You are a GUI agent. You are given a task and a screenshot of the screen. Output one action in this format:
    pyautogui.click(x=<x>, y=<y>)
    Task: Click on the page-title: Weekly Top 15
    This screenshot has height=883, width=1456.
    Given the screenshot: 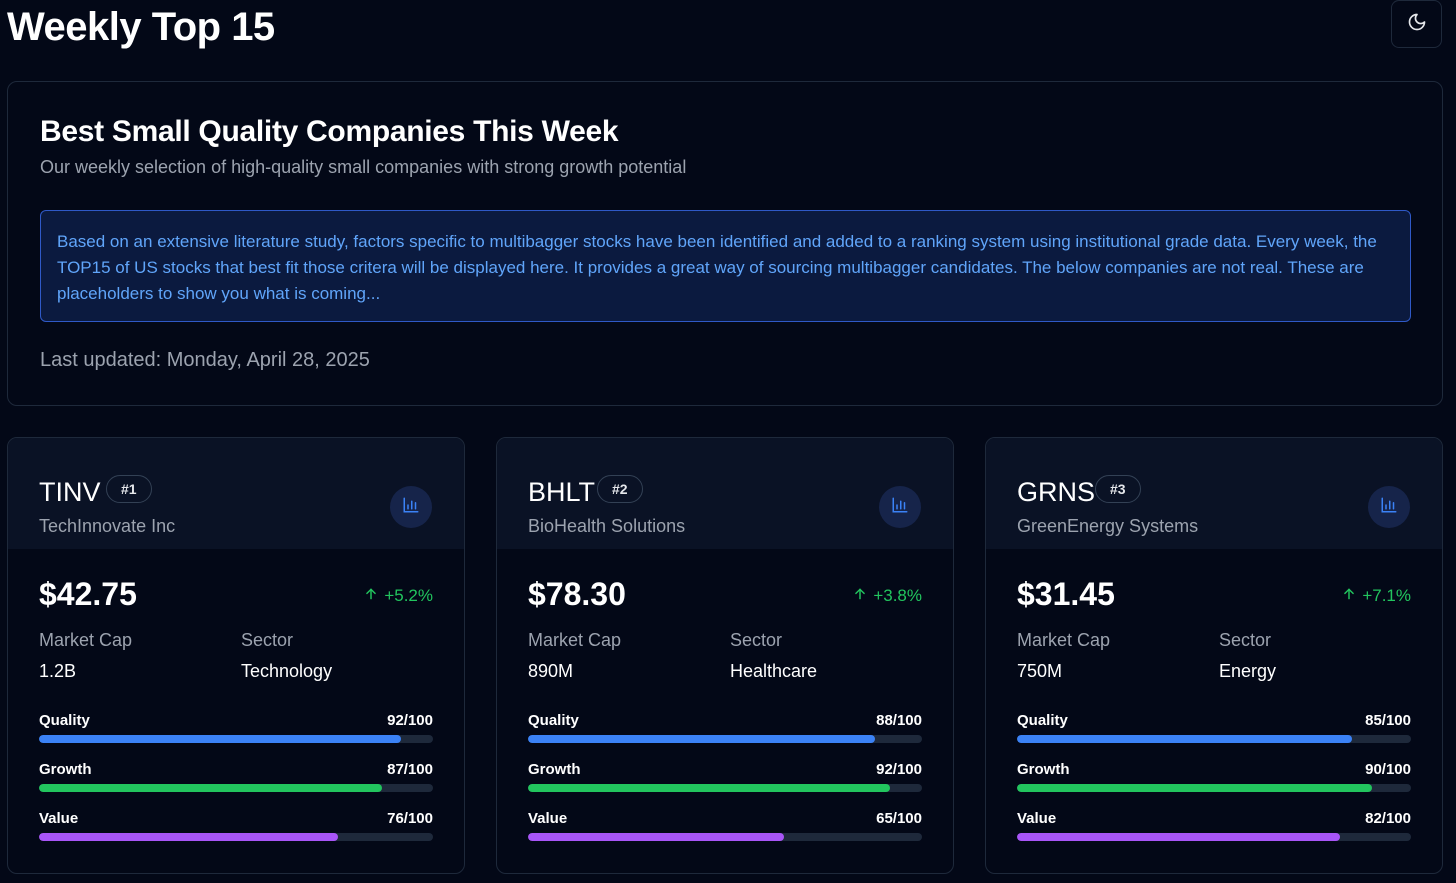 What is the action you would take?
    pyautogui.click(x=141, y=27)
    